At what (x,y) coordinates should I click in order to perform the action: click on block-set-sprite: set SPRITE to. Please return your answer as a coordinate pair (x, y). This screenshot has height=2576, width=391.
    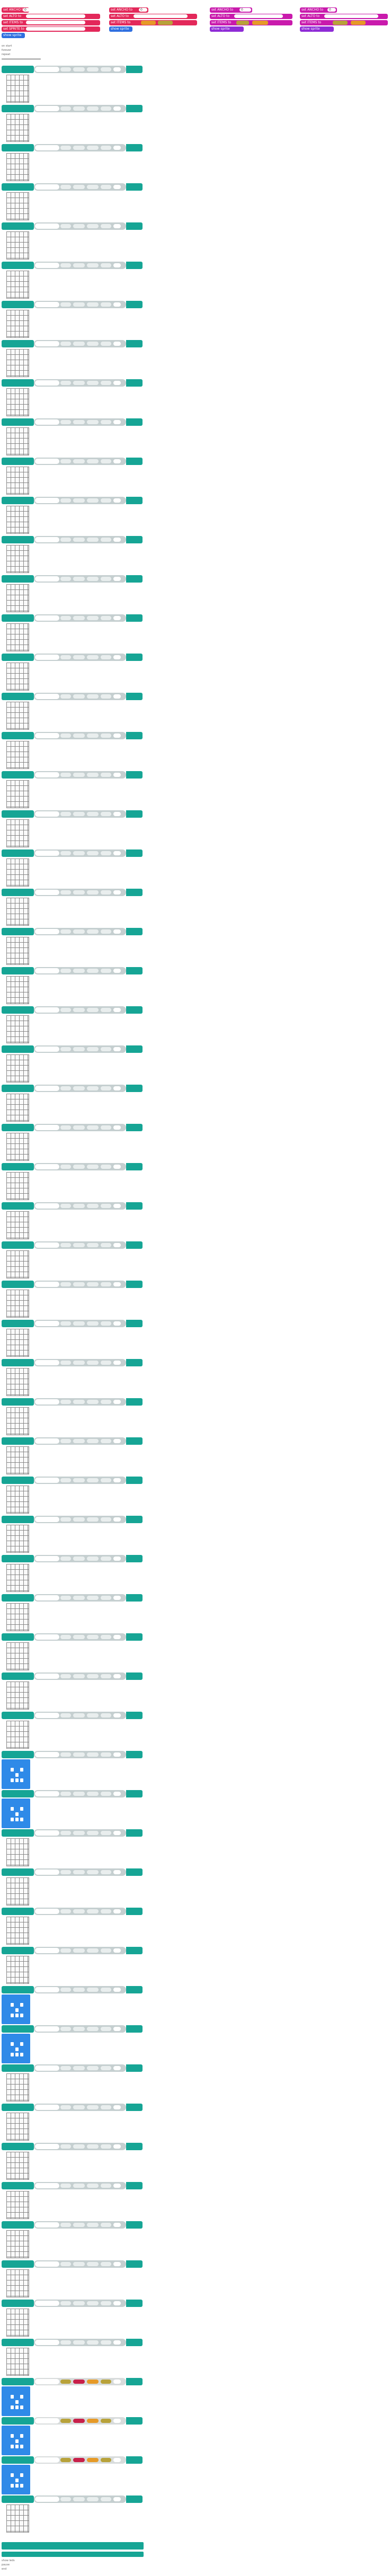
    Looking at the image, I should click on (51, 29).